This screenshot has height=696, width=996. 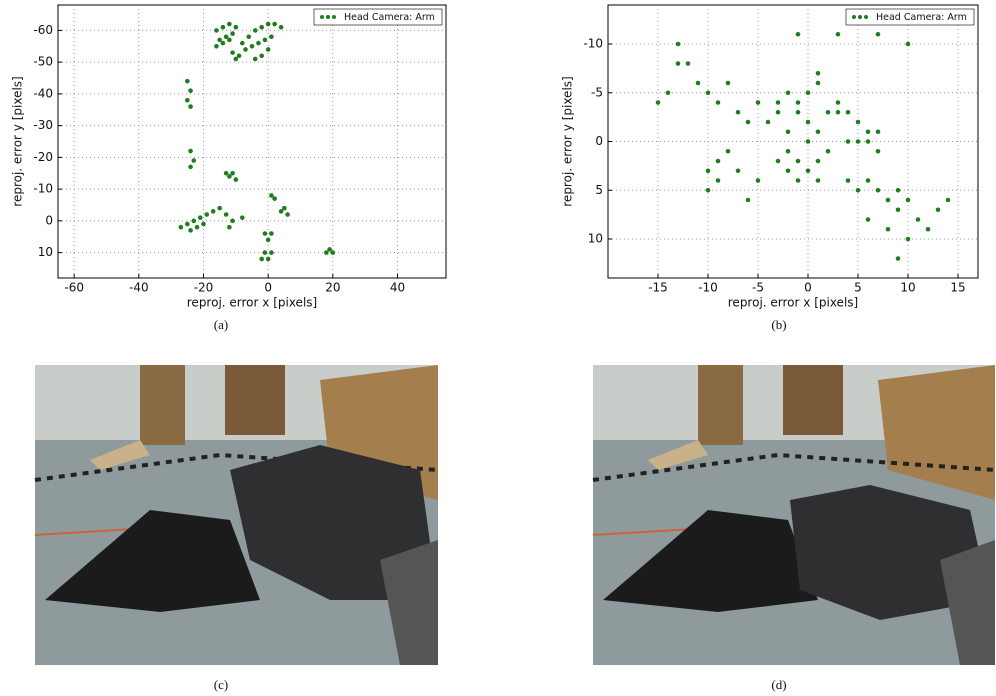 What do you see at coordinates (778, 324) in the screenshot?
I see `caption: (b)` at bounding box center [778, 324].